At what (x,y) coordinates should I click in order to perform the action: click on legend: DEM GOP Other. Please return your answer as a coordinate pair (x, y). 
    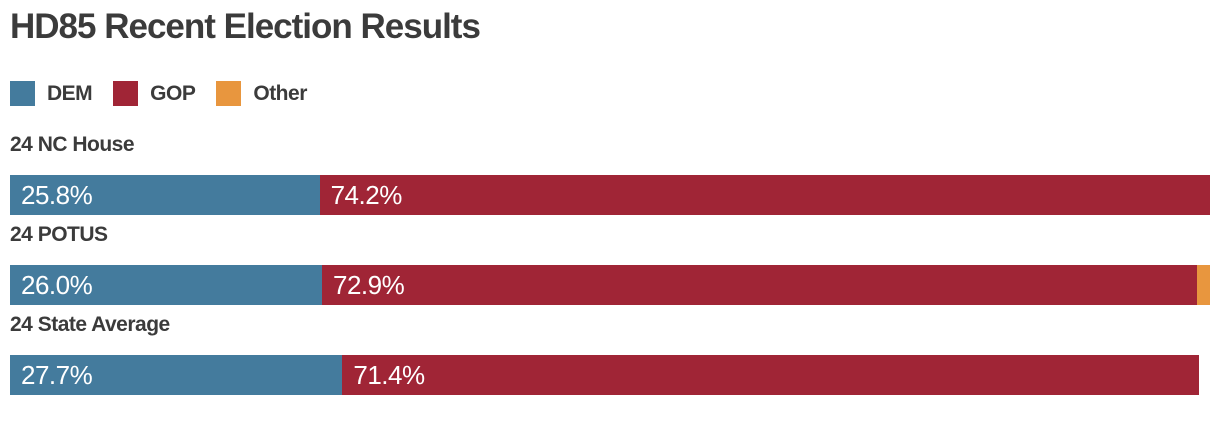
    Looking at the image, I should click on (610, 93).